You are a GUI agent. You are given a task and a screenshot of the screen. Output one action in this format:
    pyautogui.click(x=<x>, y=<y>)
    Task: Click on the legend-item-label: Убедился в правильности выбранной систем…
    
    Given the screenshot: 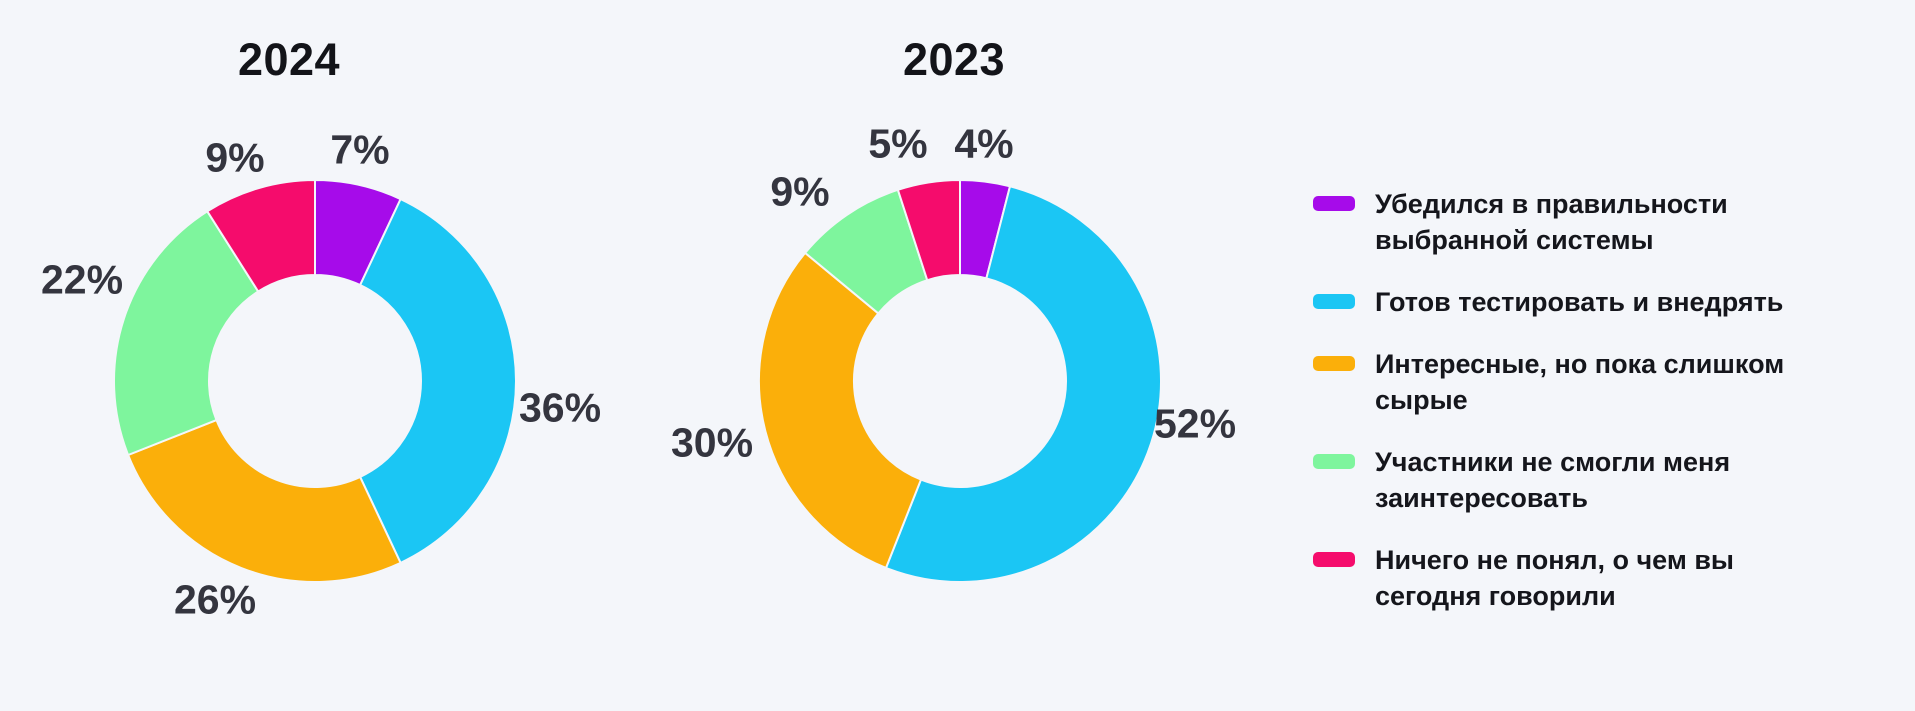 What is the action you would take?
    pyautogui.click(x=1551, y=222)
    